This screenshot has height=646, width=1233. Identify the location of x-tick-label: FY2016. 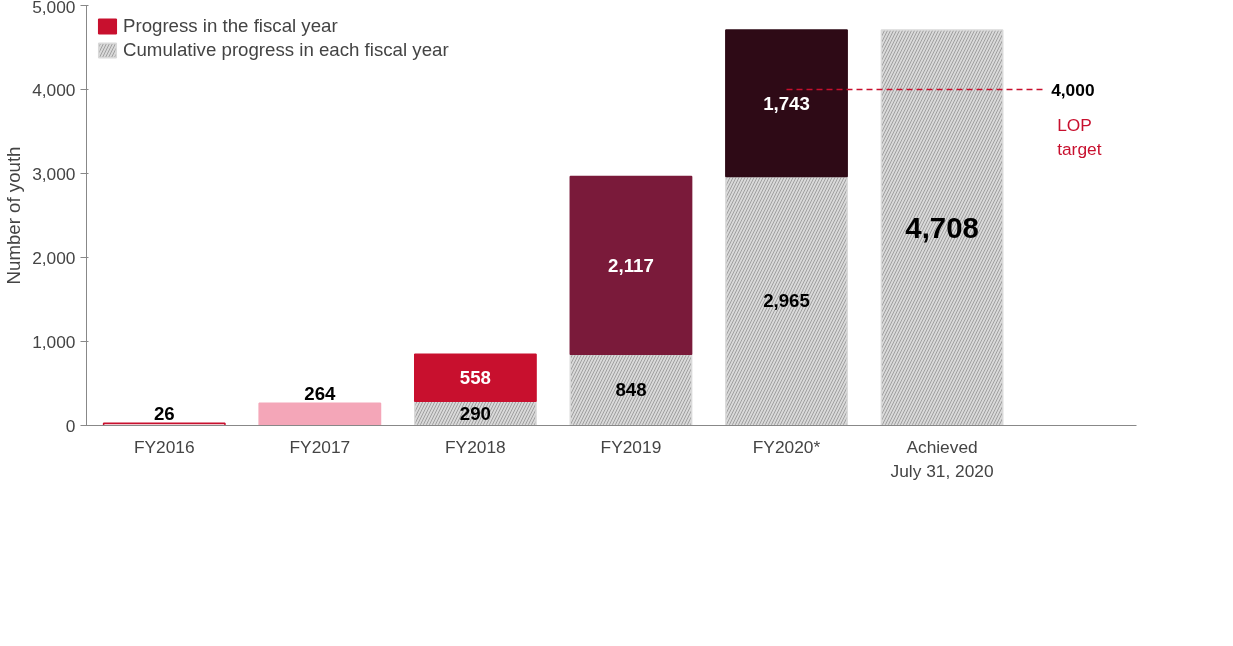
(164, 446).